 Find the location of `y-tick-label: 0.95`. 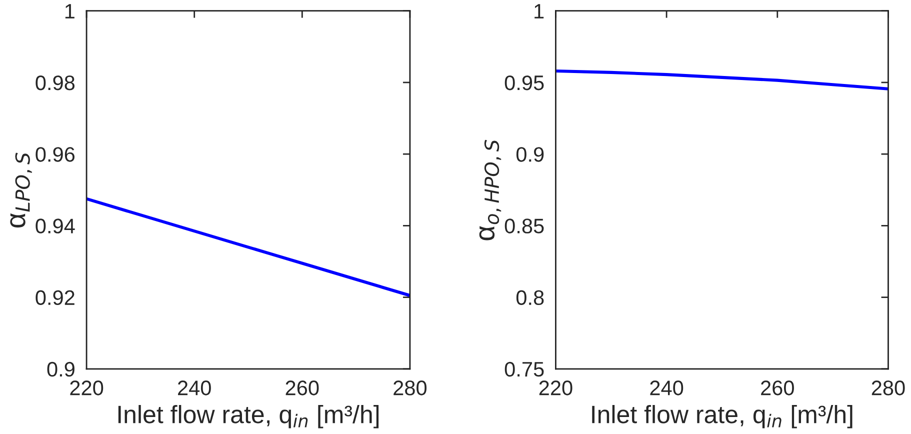

y-tick-label: 0.95 is located at coordinates (524, 82).